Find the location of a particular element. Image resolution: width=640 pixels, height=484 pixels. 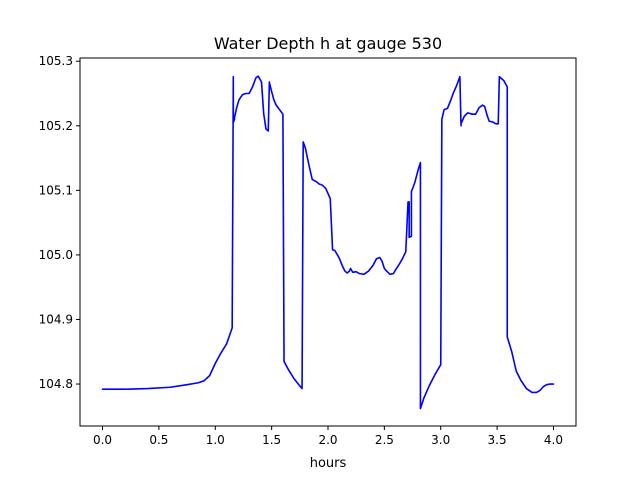

x-axis-label: hours is located at coordinates (328, 463).